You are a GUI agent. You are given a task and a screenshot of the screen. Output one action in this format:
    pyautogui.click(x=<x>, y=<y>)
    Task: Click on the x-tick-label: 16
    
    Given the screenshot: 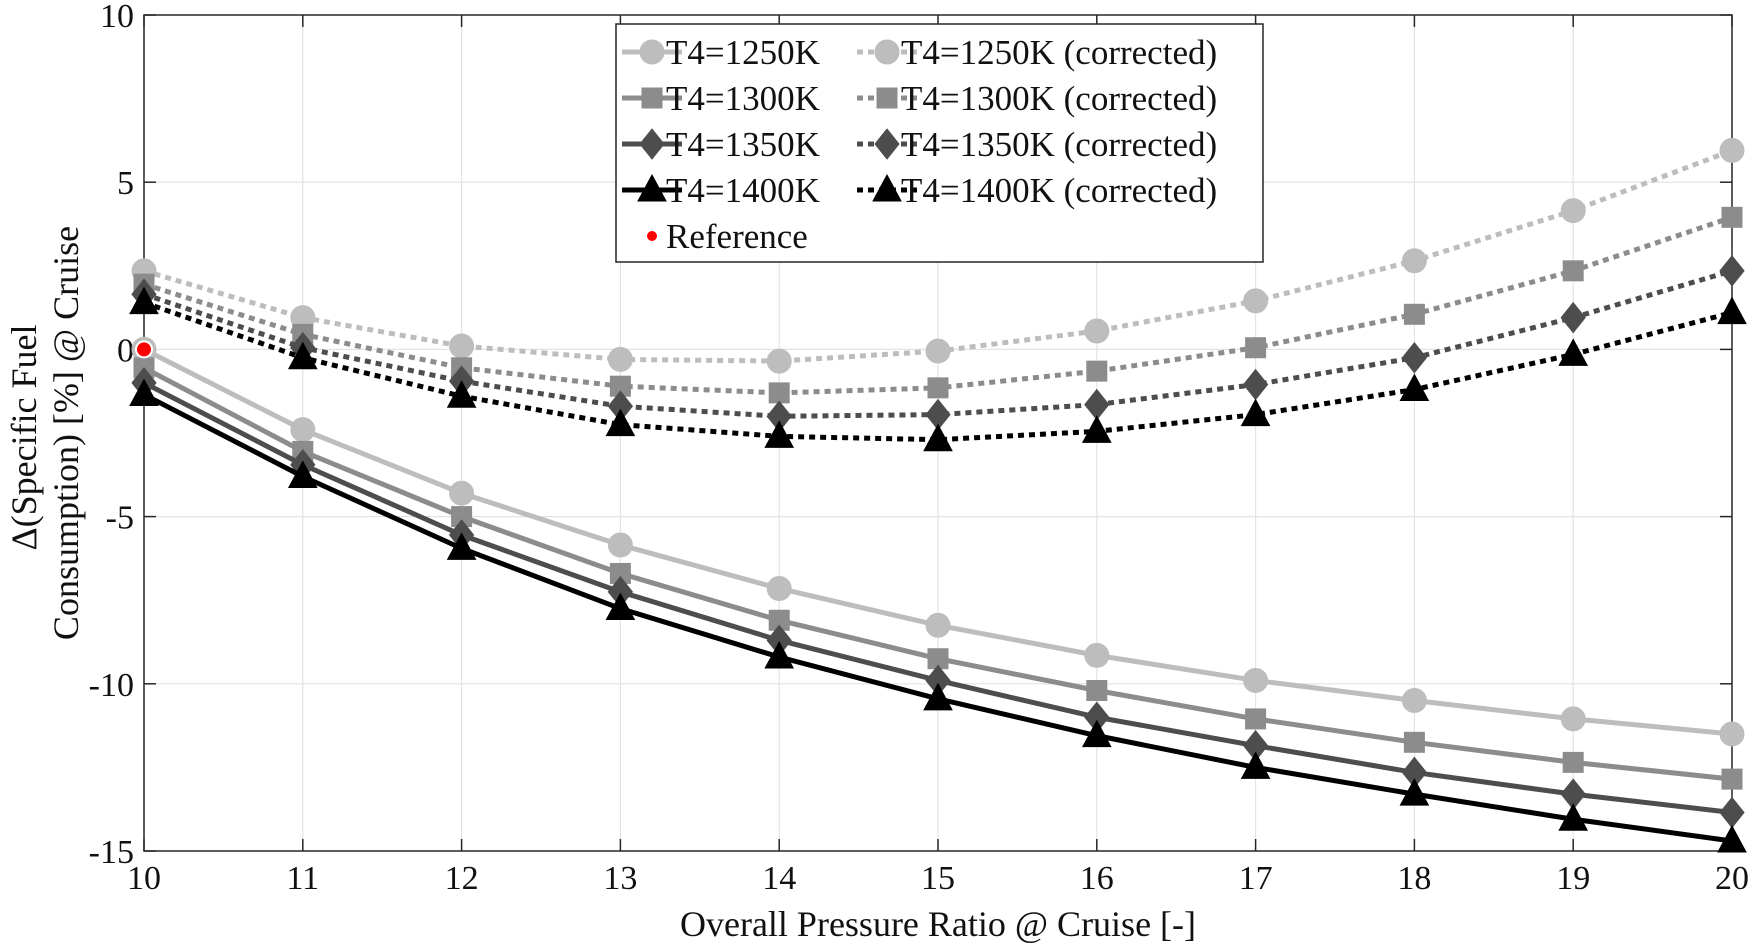 What is the action you would take?
    pyautogui.click(x=1097, y=878)
    